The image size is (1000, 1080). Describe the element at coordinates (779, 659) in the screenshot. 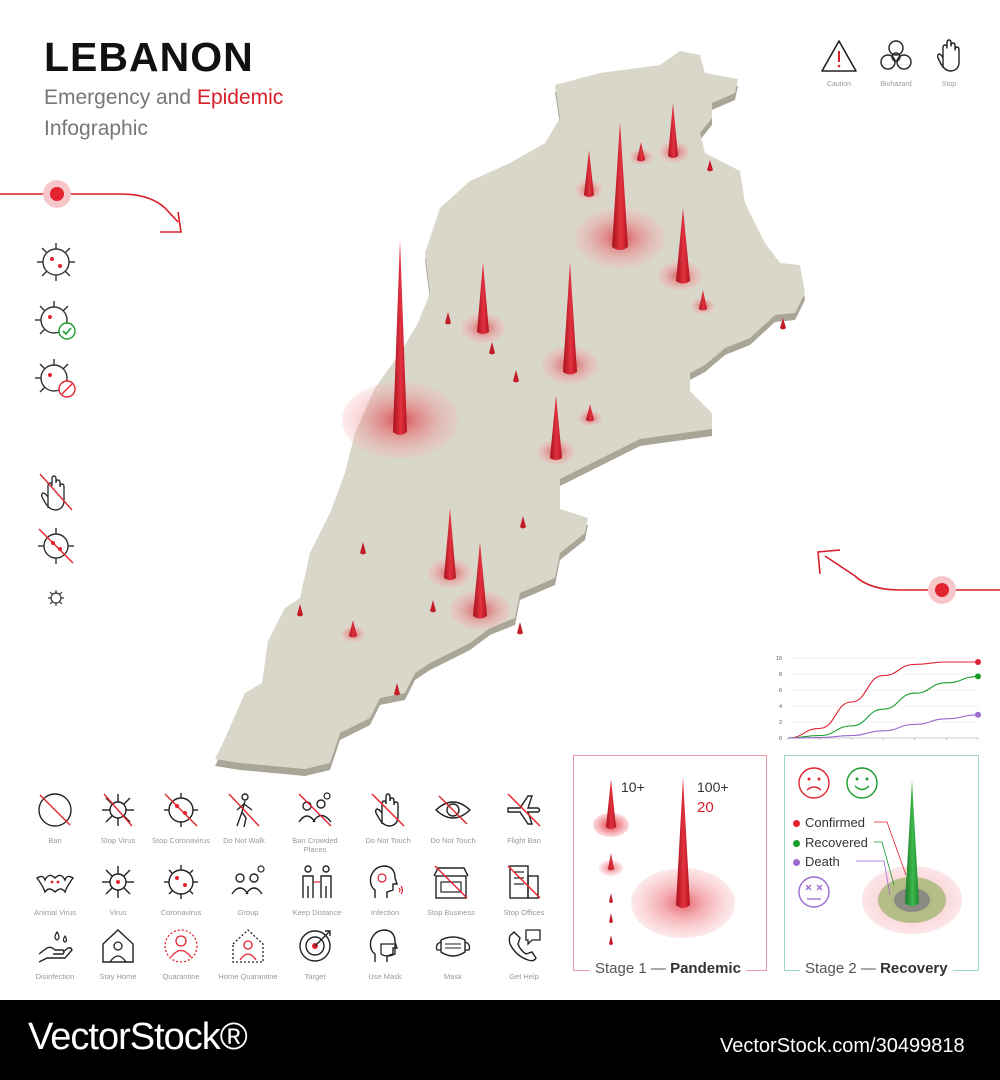

I see `chart-y-tick-label: 10` at that location.